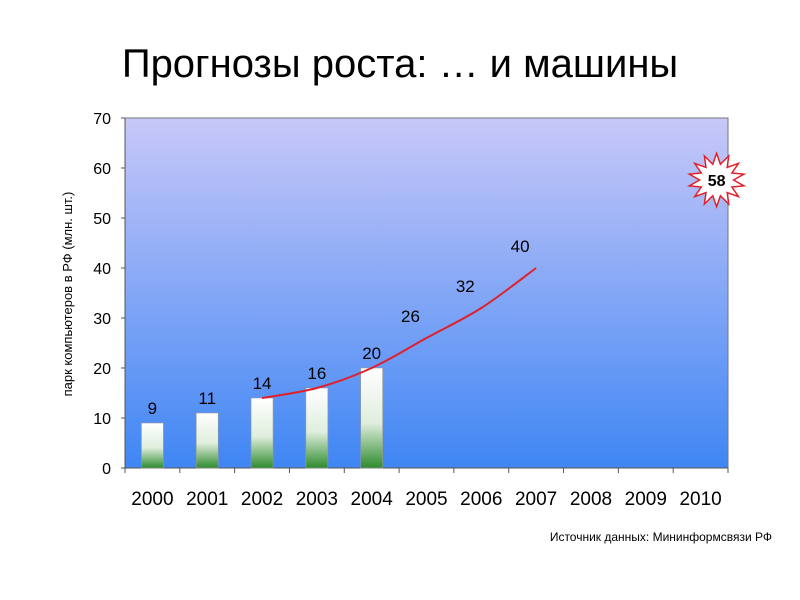  Describe the element at coordinates (399, 333) in the screenshot. I see `forecast-line` at that location.